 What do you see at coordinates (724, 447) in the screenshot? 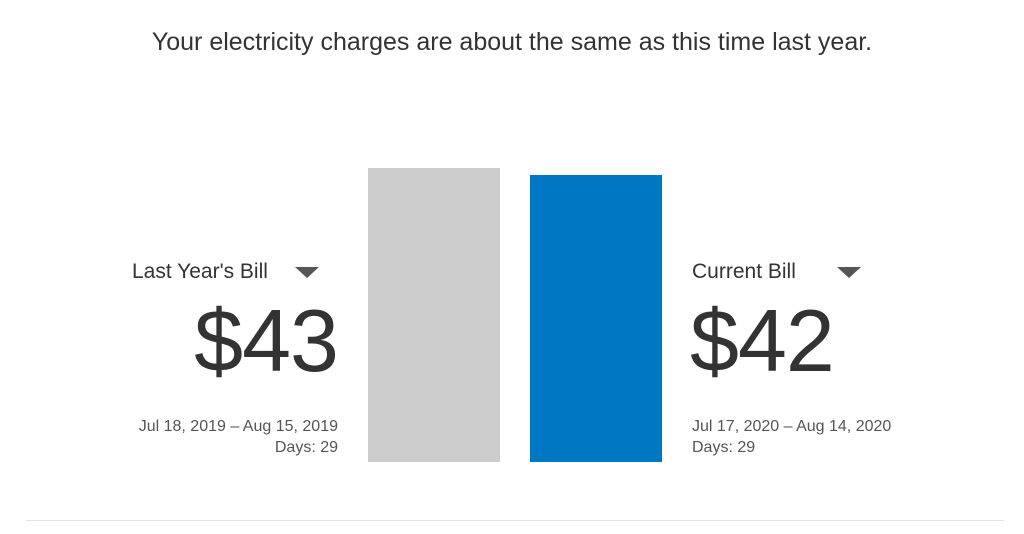
I see `current-days: Days: 29` at bounding box center [724, 447].